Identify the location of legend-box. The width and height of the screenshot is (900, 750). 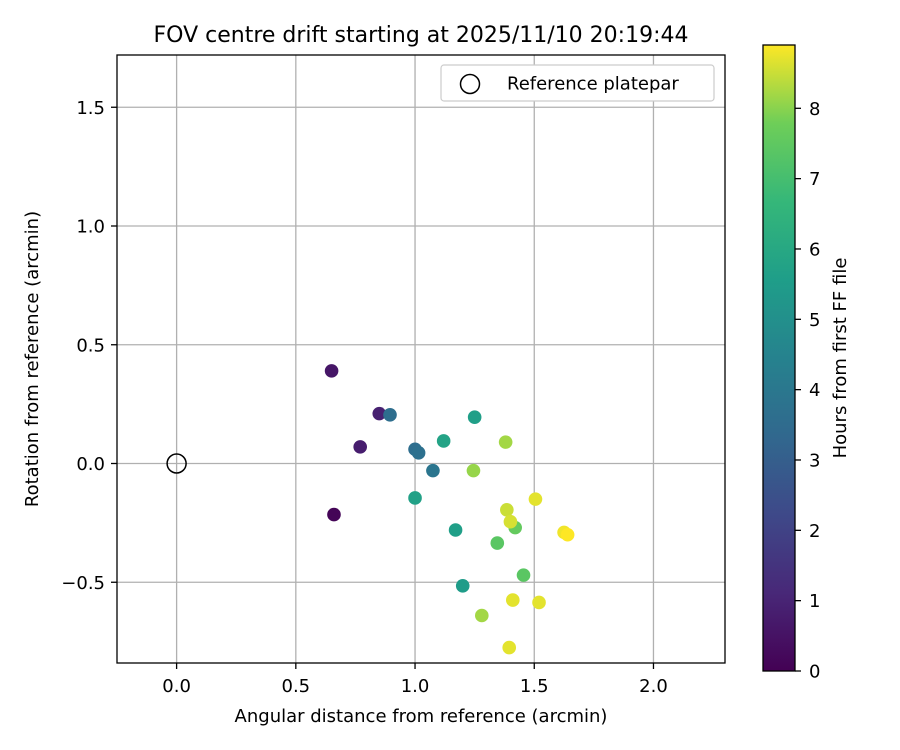
(577, 83).